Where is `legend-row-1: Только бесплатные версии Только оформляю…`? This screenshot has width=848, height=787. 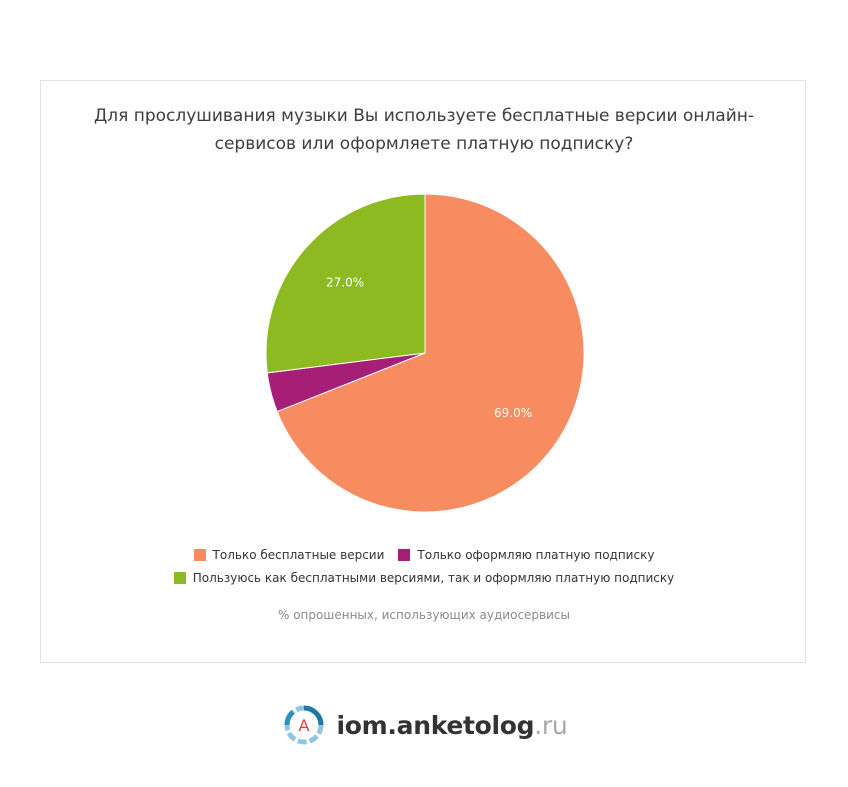
legend-row-1: Только бесплатные версии Только оформляю… is located at coordinates (424, 554).